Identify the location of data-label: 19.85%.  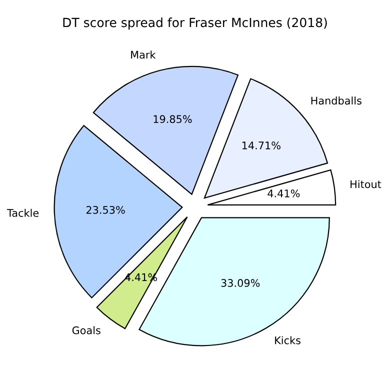
(173, 119).